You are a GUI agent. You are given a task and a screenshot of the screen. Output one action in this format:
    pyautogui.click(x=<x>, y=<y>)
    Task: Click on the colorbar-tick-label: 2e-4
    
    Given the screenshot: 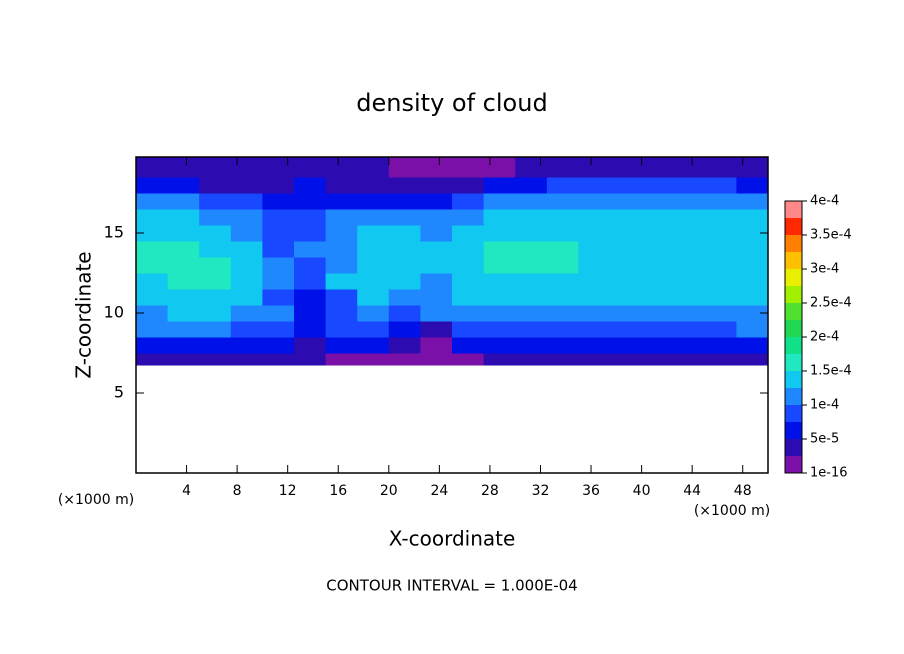 What is the action you would take?
    pyautogui.click(x=824, y=337)
    